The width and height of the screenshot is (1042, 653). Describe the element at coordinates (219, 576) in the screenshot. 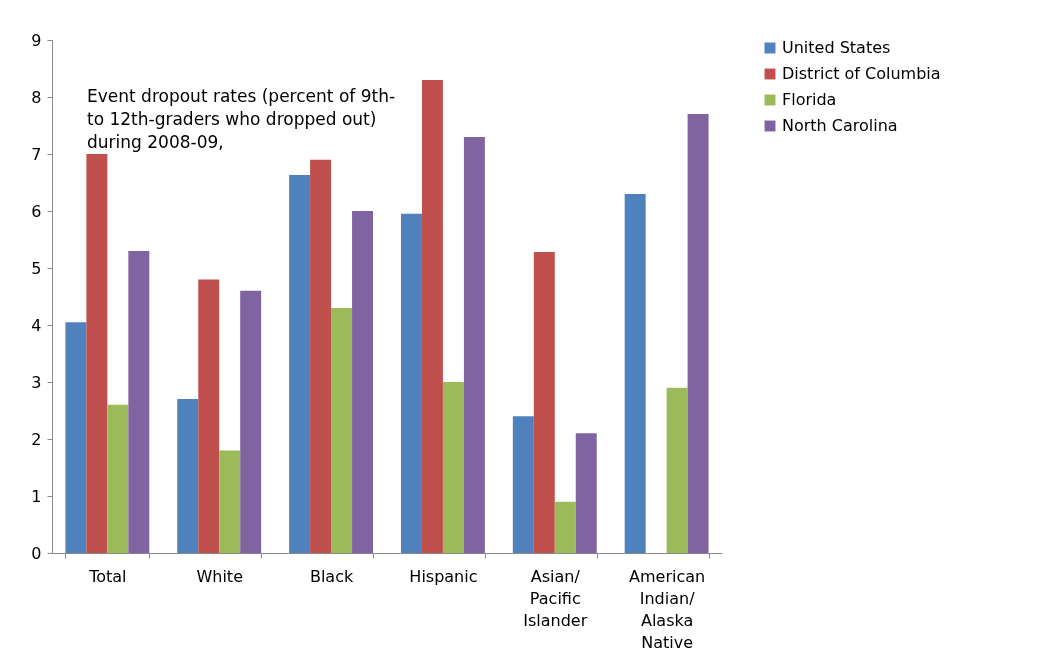

I see `x-tick-label: White` at that location.